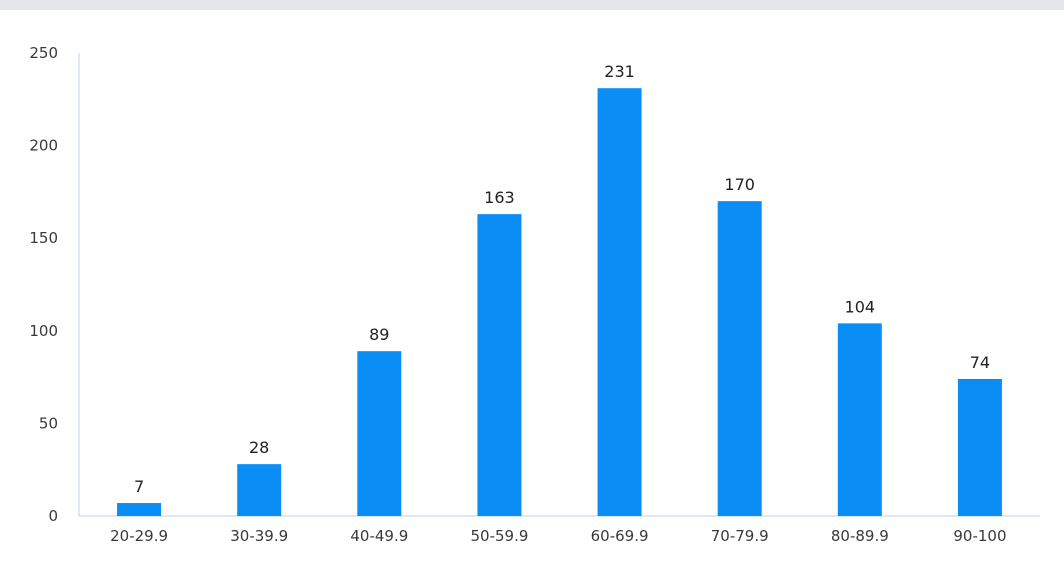 This screenshot has width=1064, height=561. What do you see at coordinates (499, 197) in the screenshot?
I see `data-label: 163` at bounding box center [499, 197].